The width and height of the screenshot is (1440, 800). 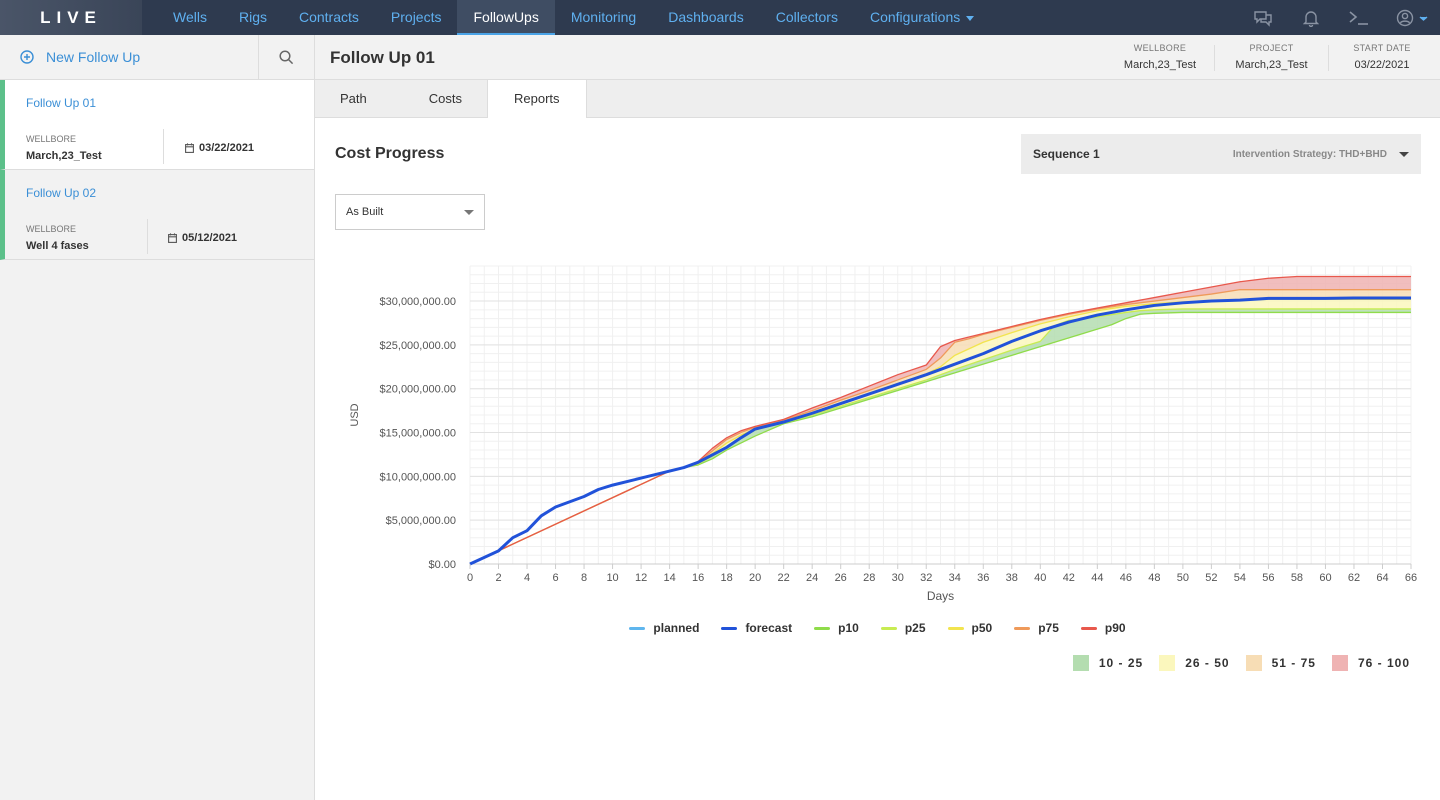 What do you see at coordinates (172, 238) in the screenshot?
I see `calendar-icon` at bounding box center [172, 238].